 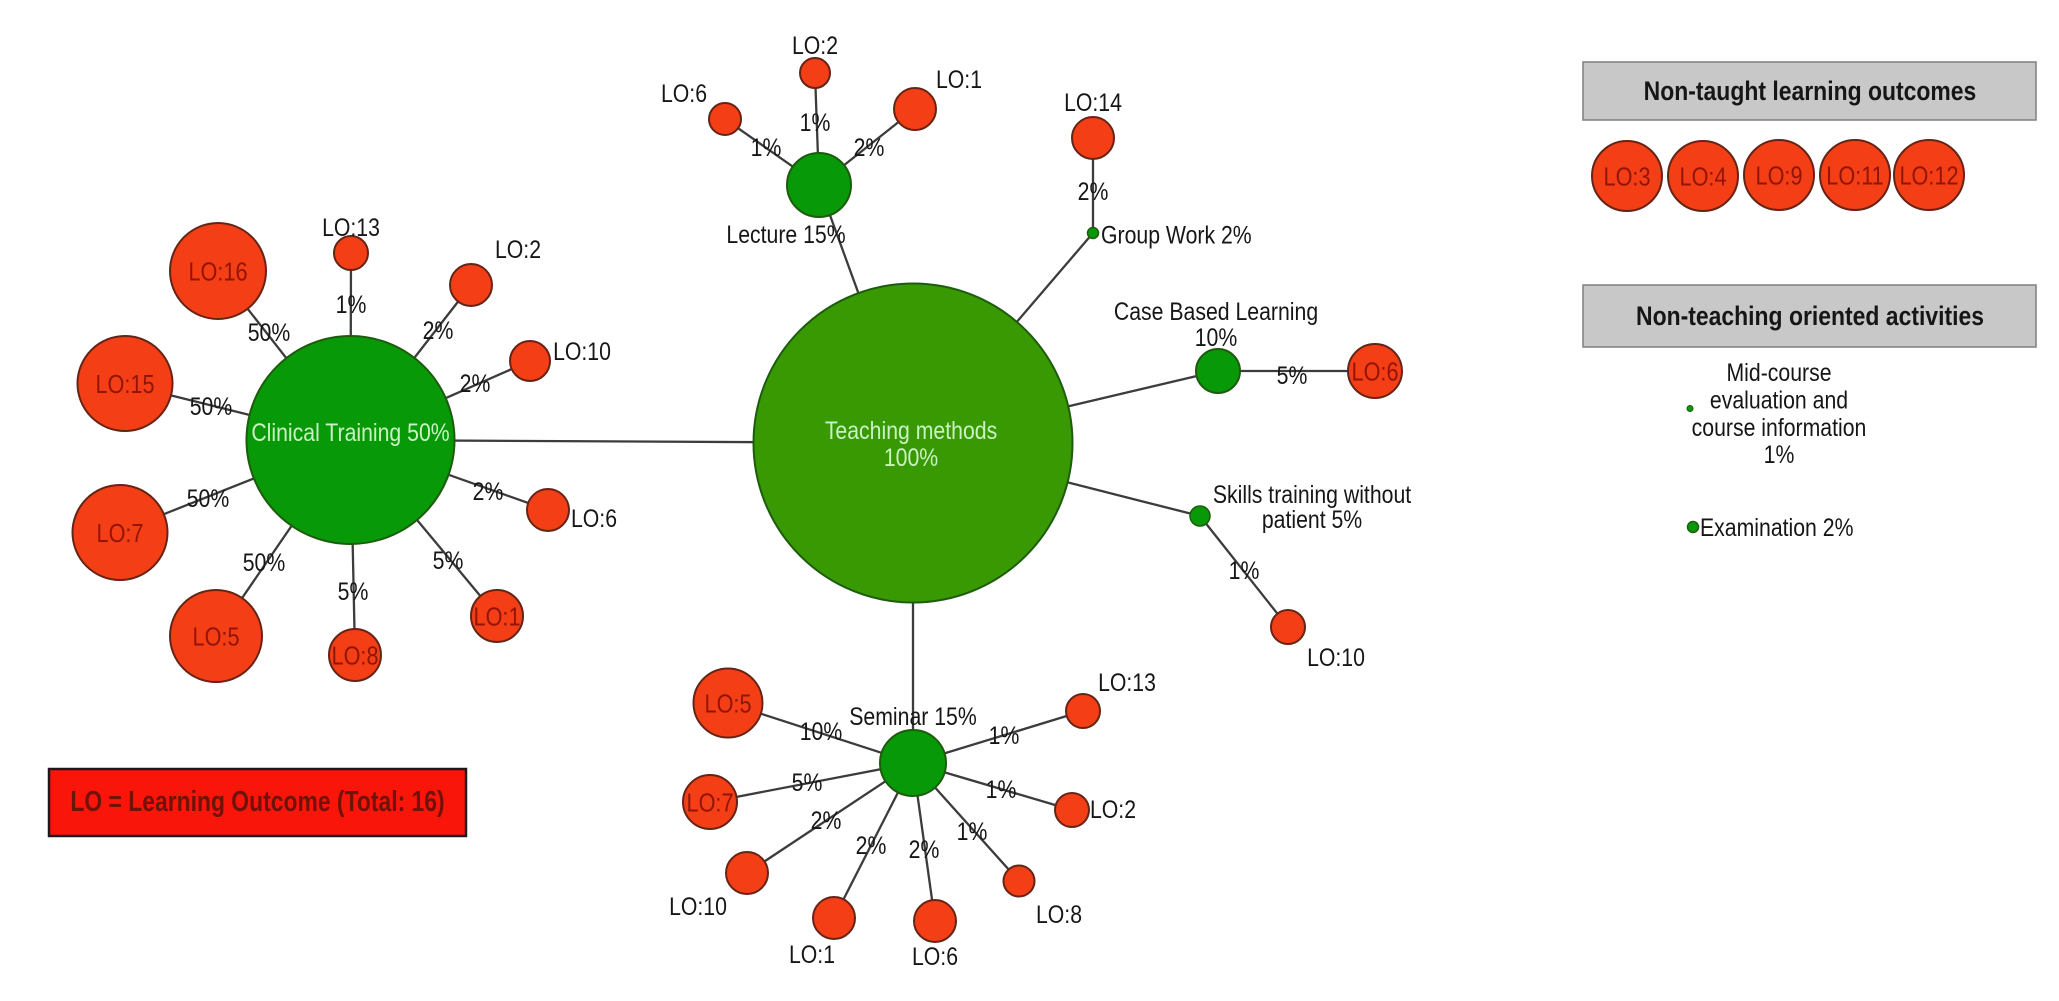 I want to click on svg-text: Teaching methods, so click(x=911, y=430).